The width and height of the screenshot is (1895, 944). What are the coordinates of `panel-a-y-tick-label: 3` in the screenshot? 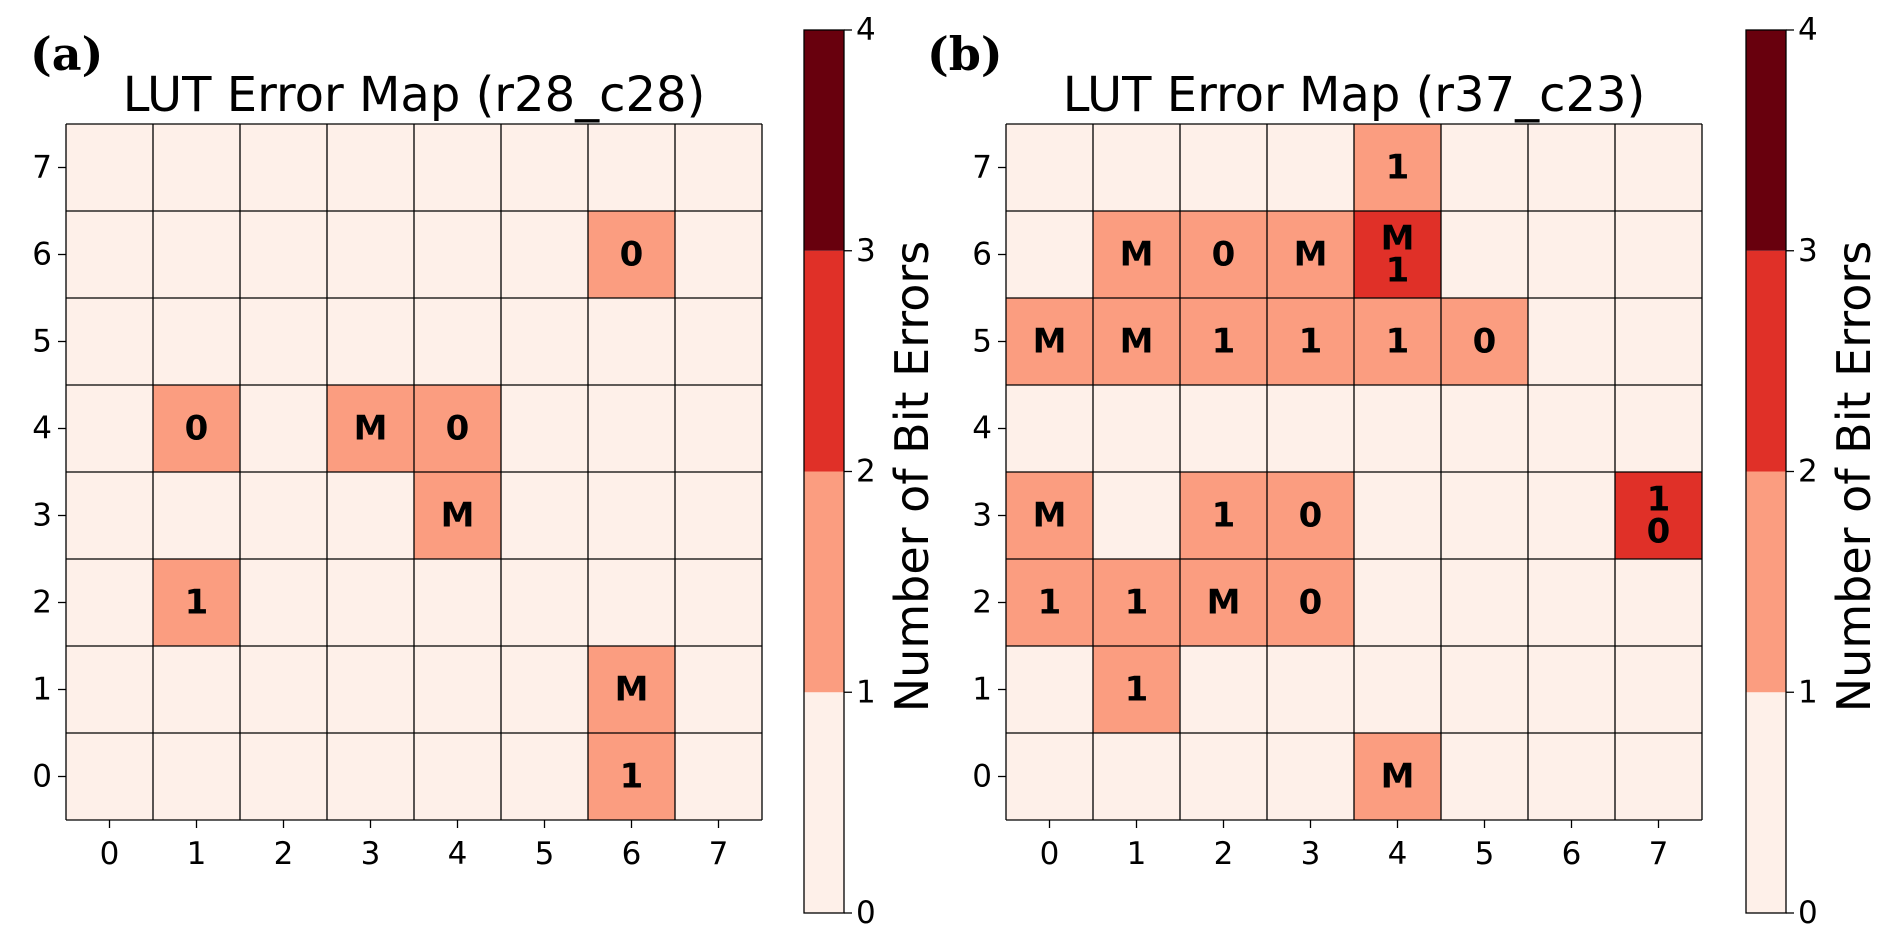 It's located at (42, 516).